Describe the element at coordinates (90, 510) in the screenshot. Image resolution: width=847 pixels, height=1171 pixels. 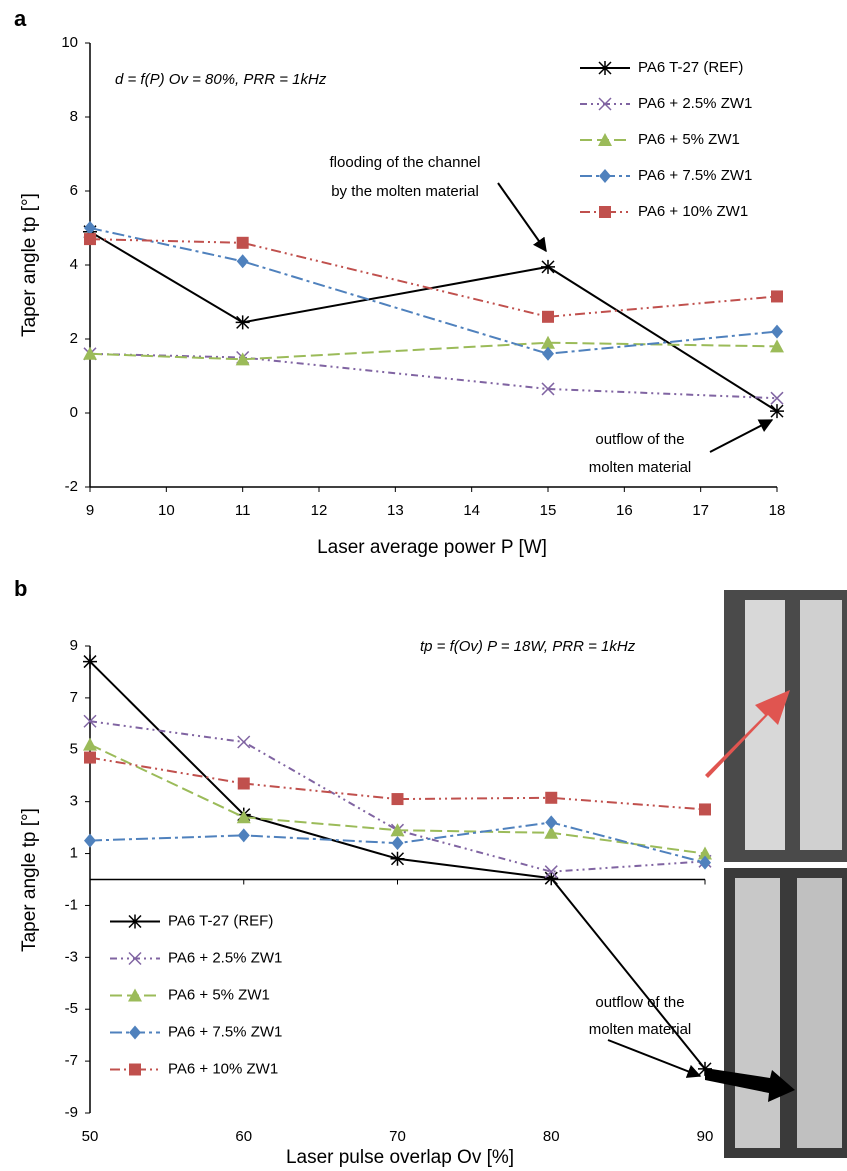
I see `x-tick-label: 9` at that location.